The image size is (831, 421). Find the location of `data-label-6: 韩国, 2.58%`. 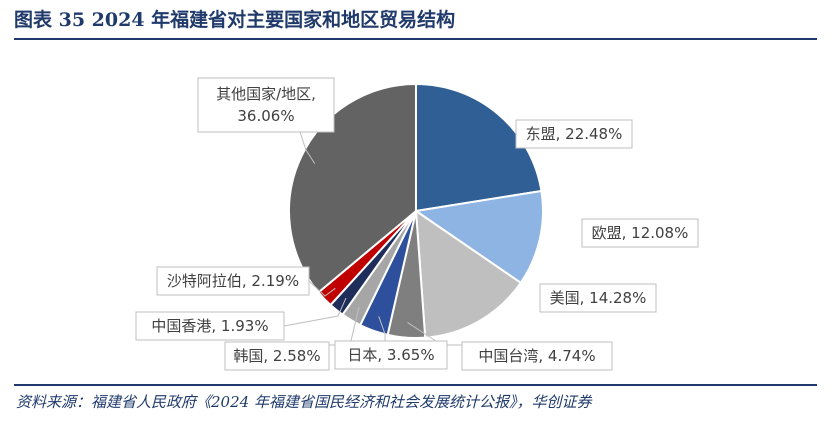

data-label-6: 韩国, 2.58% is located at coordinates (276, 356).